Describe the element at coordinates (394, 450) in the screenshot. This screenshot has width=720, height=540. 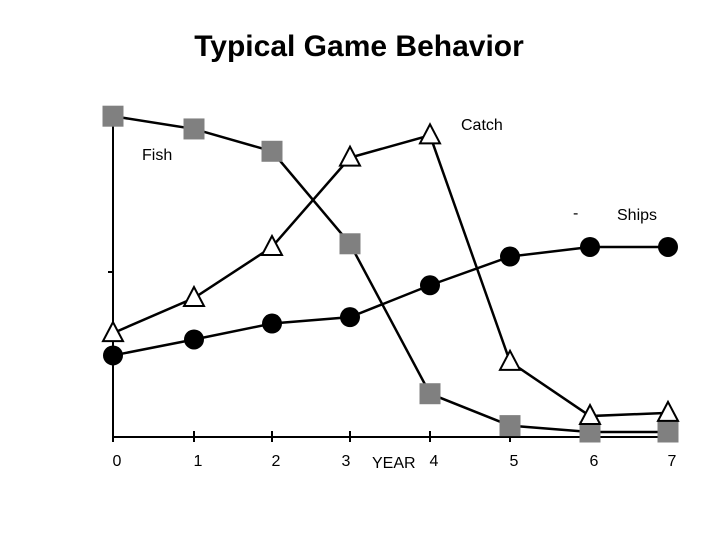
I see `x-ticks: 0 1 2 3 4 5 6 7` at that location.